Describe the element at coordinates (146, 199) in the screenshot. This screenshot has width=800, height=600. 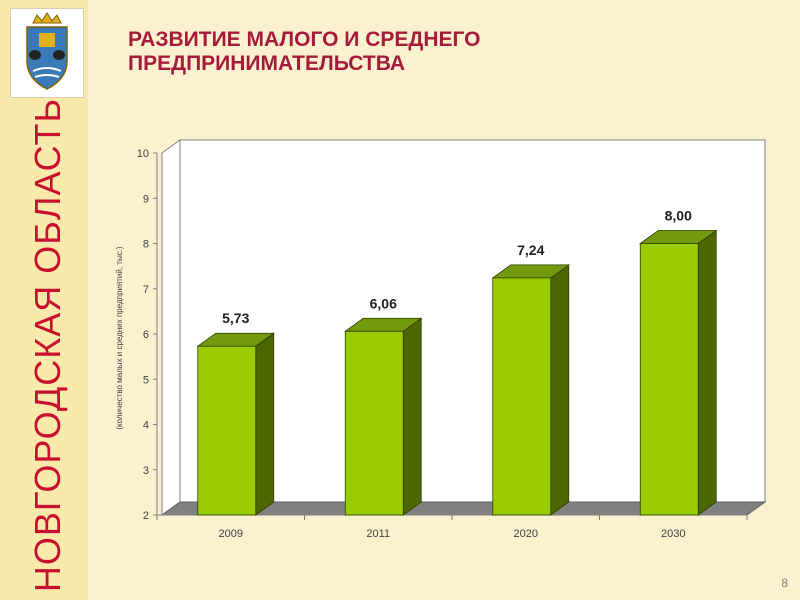
I see `y-tick-label: 9` at that location.